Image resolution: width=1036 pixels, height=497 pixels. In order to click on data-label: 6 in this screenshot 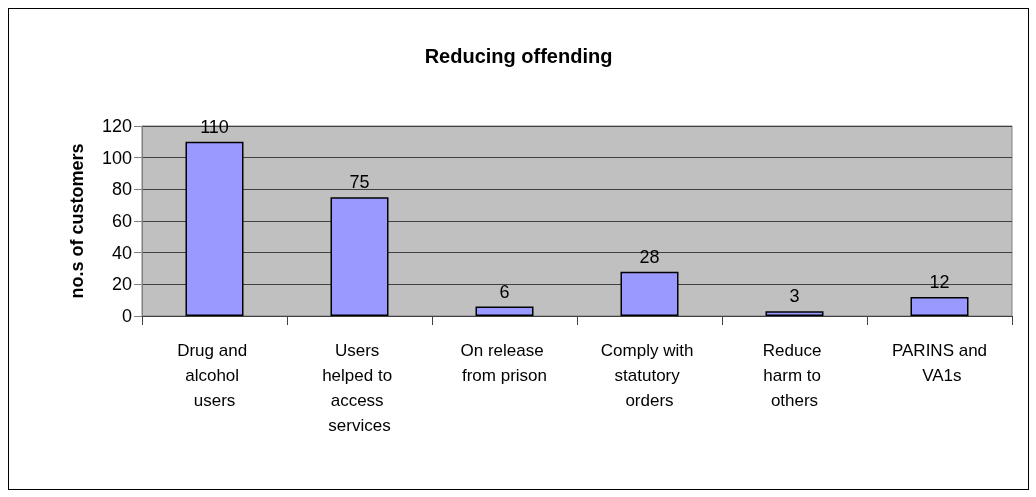, I will do `click(504, 291)`.